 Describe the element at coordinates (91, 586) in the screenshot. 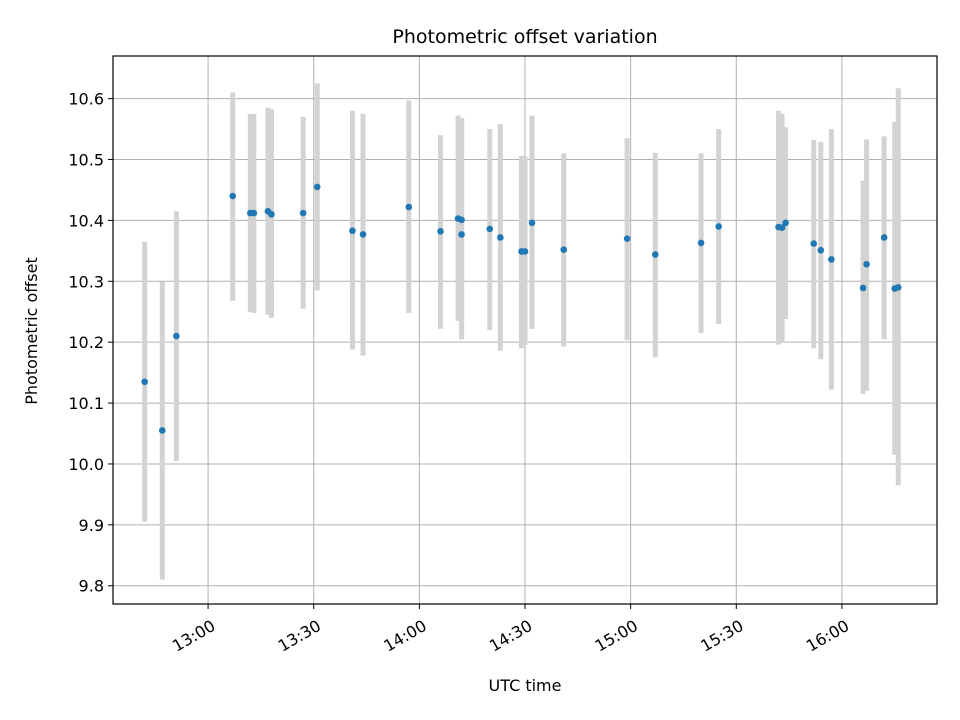

I see `y-tick-label: 9.8` at that location.